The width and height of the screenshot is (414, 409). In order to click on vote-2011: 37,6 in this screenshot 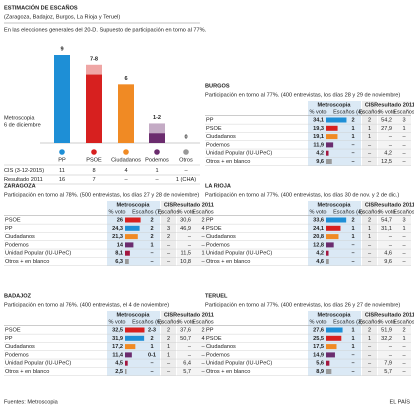, I will do `click(185, 330)`.